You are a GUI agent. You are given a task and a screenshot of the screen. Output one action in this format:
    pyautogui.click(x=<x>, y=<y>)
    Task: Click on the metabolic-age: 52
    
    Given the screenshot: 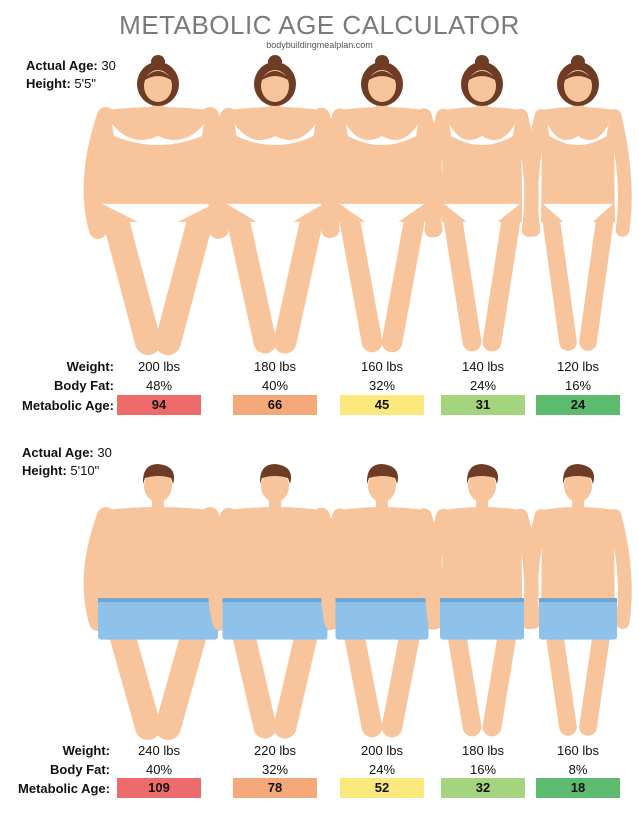 What is the action you would take?
    pyautogui.click(x=382, y=788)
    